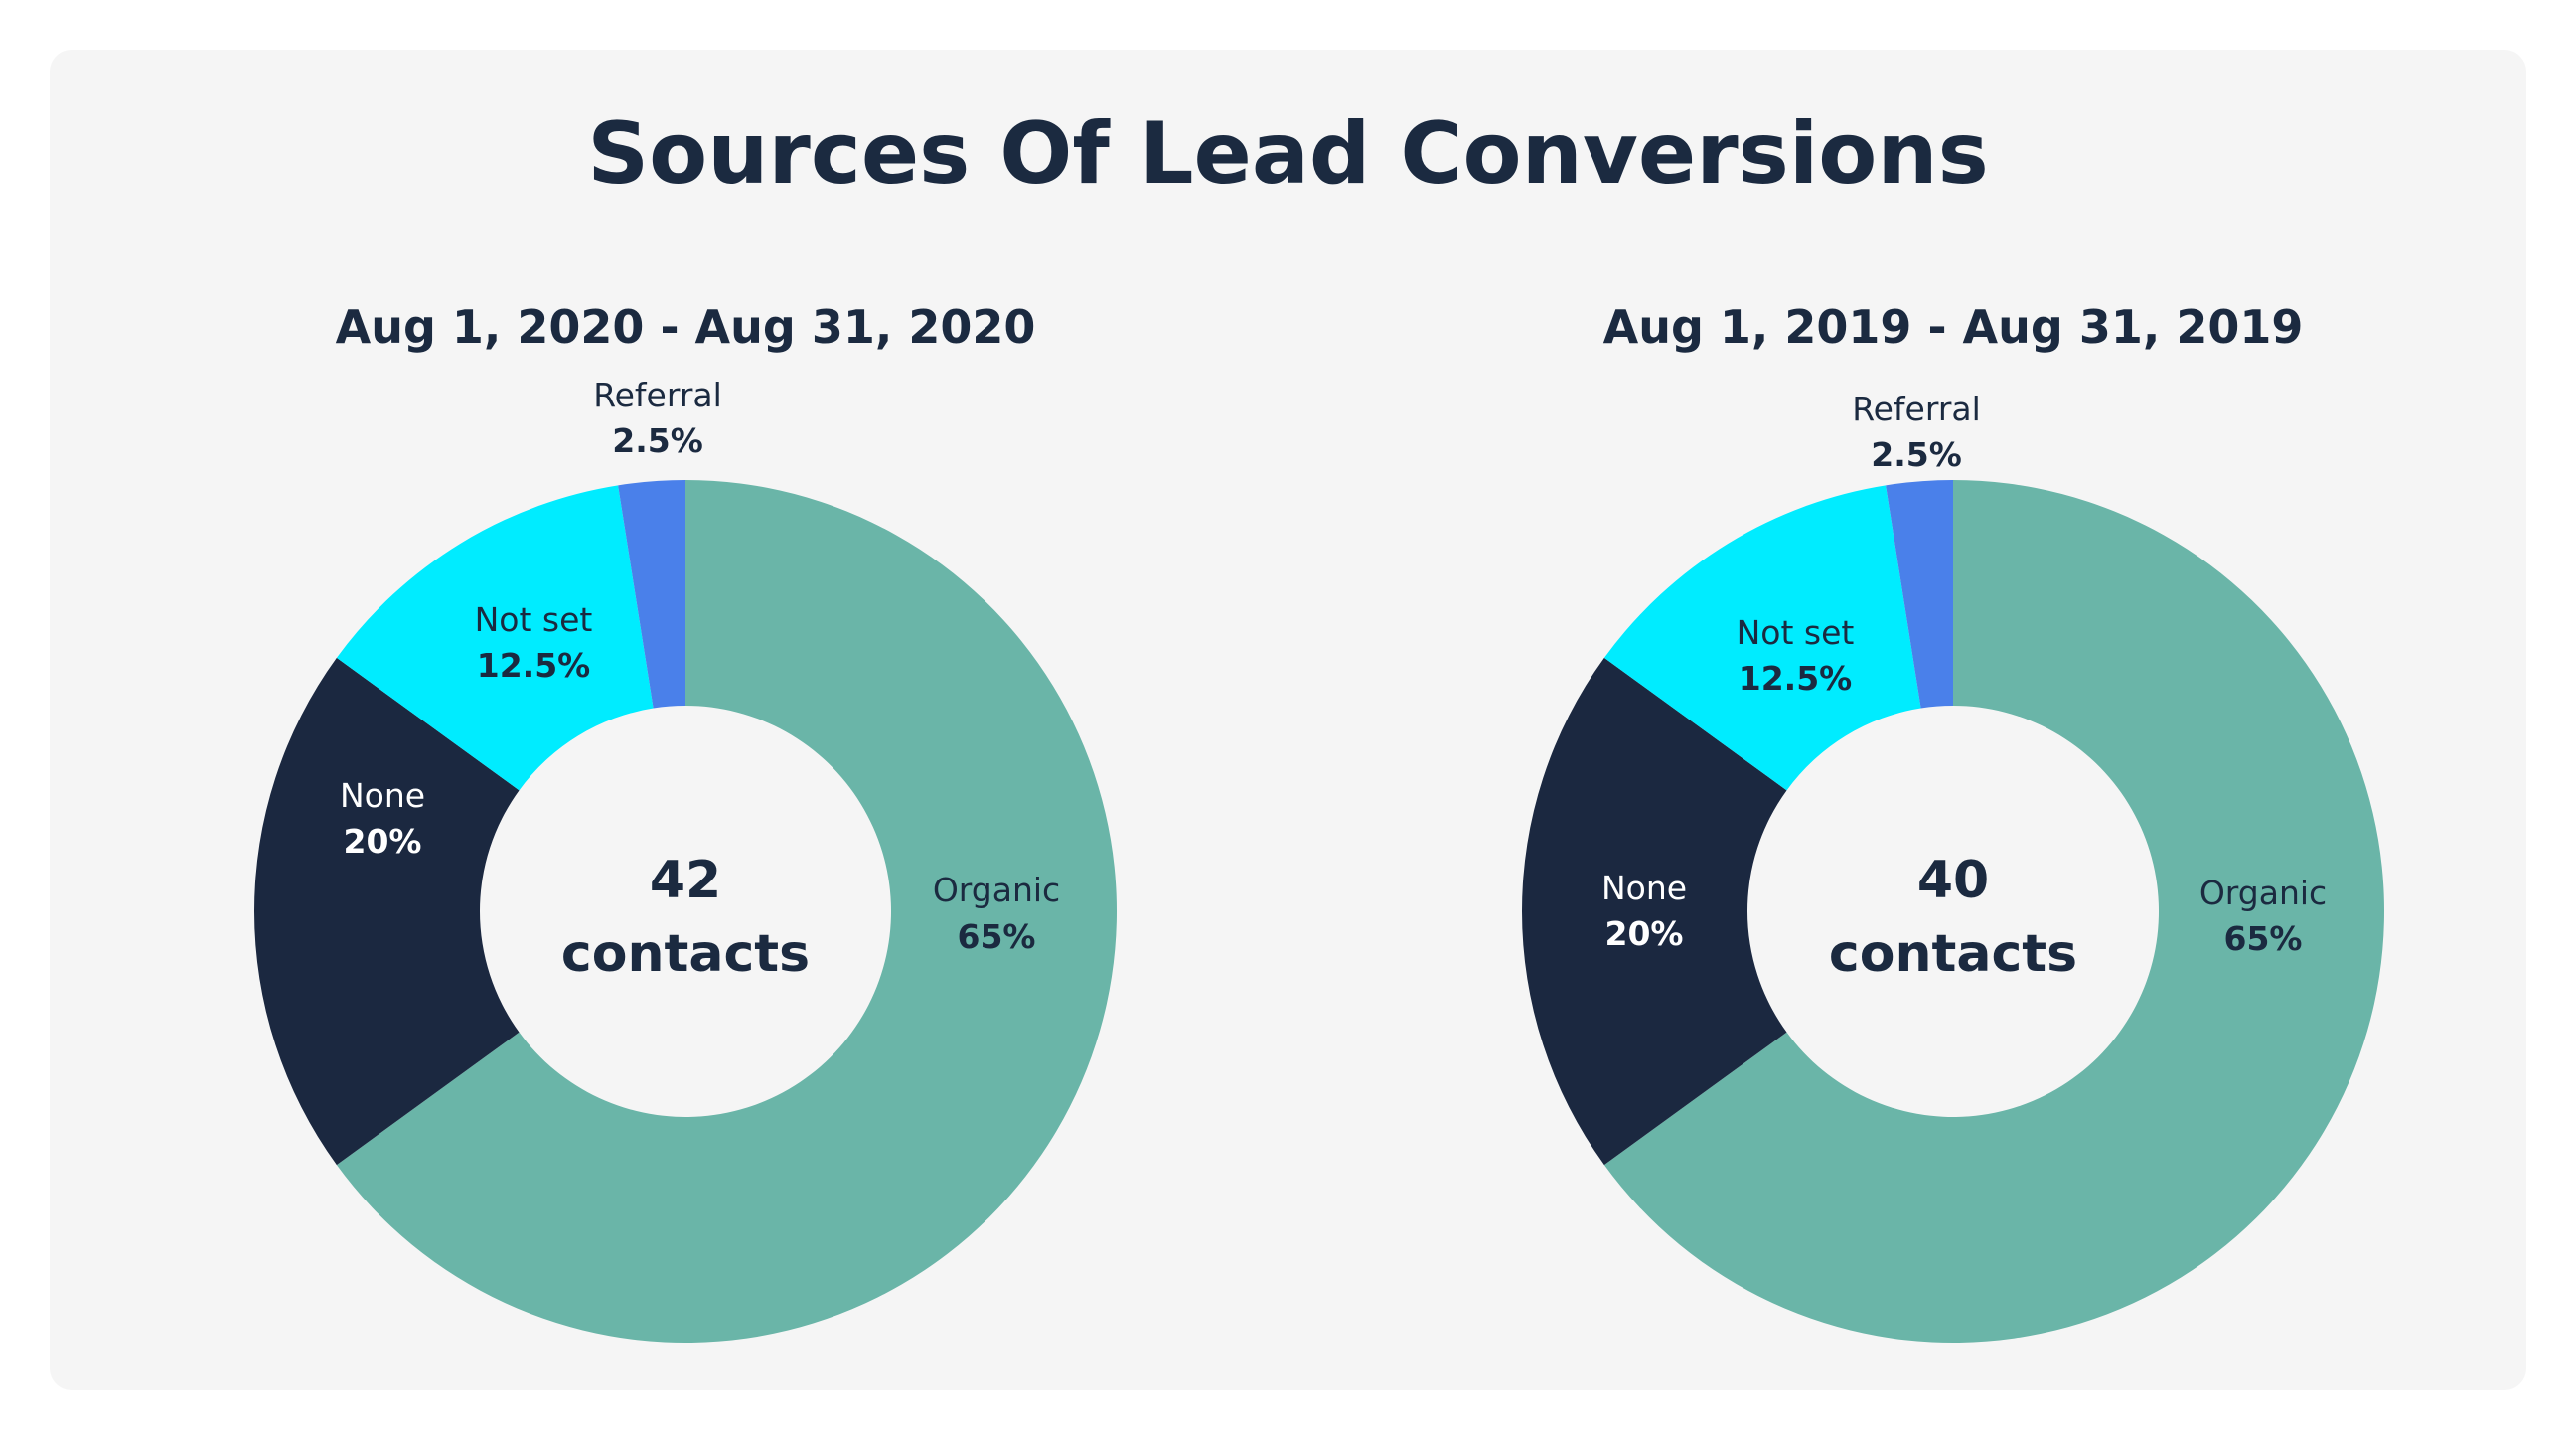  Describe the element at coordinates (1954, 327) in the screenshot. I see `chart-subtitle: Aug 1, 2019 - Aug 31, 2019` at that location.